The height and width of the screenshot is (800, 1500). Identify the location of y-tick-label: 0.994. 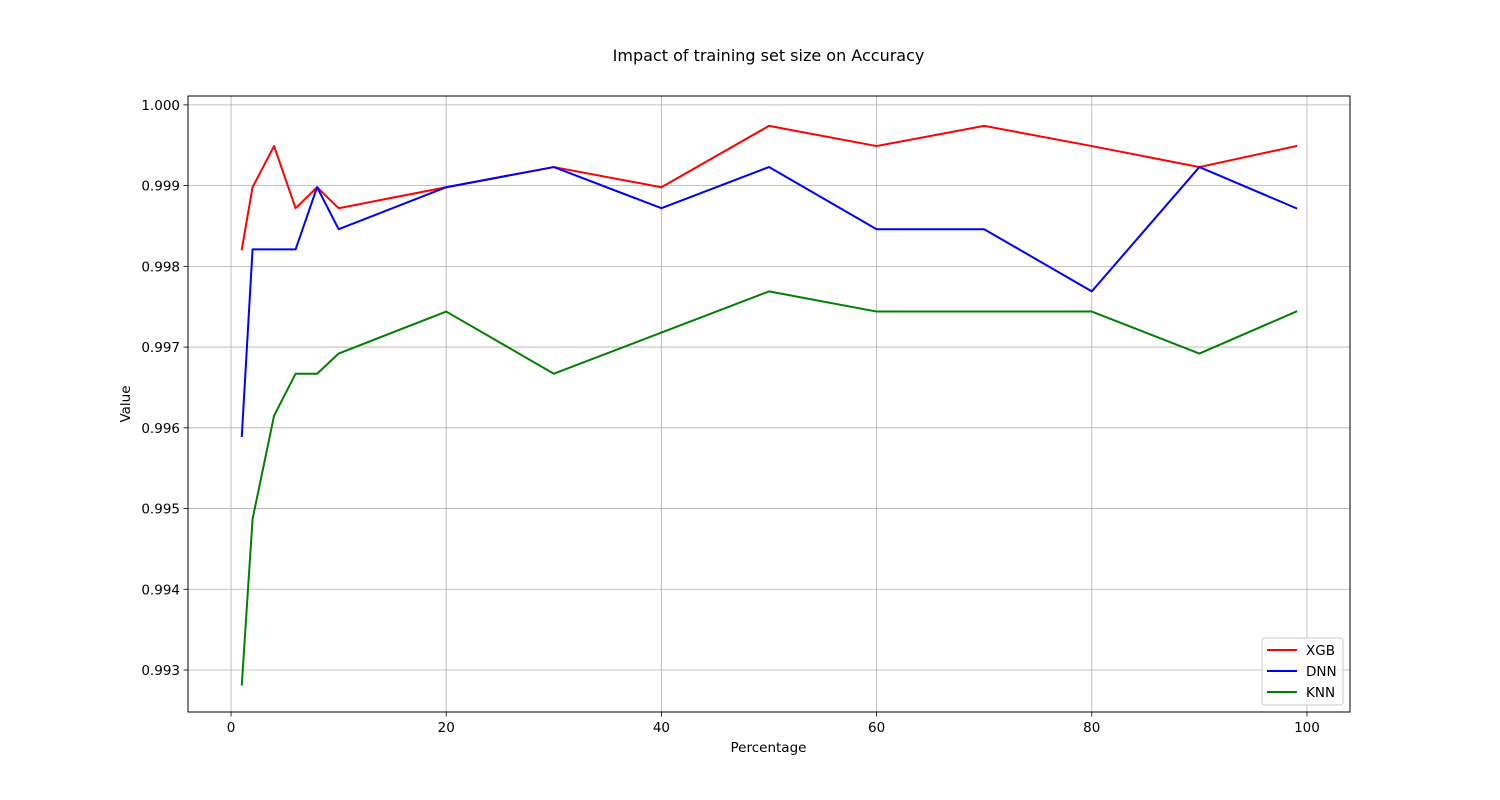
(160, 590).